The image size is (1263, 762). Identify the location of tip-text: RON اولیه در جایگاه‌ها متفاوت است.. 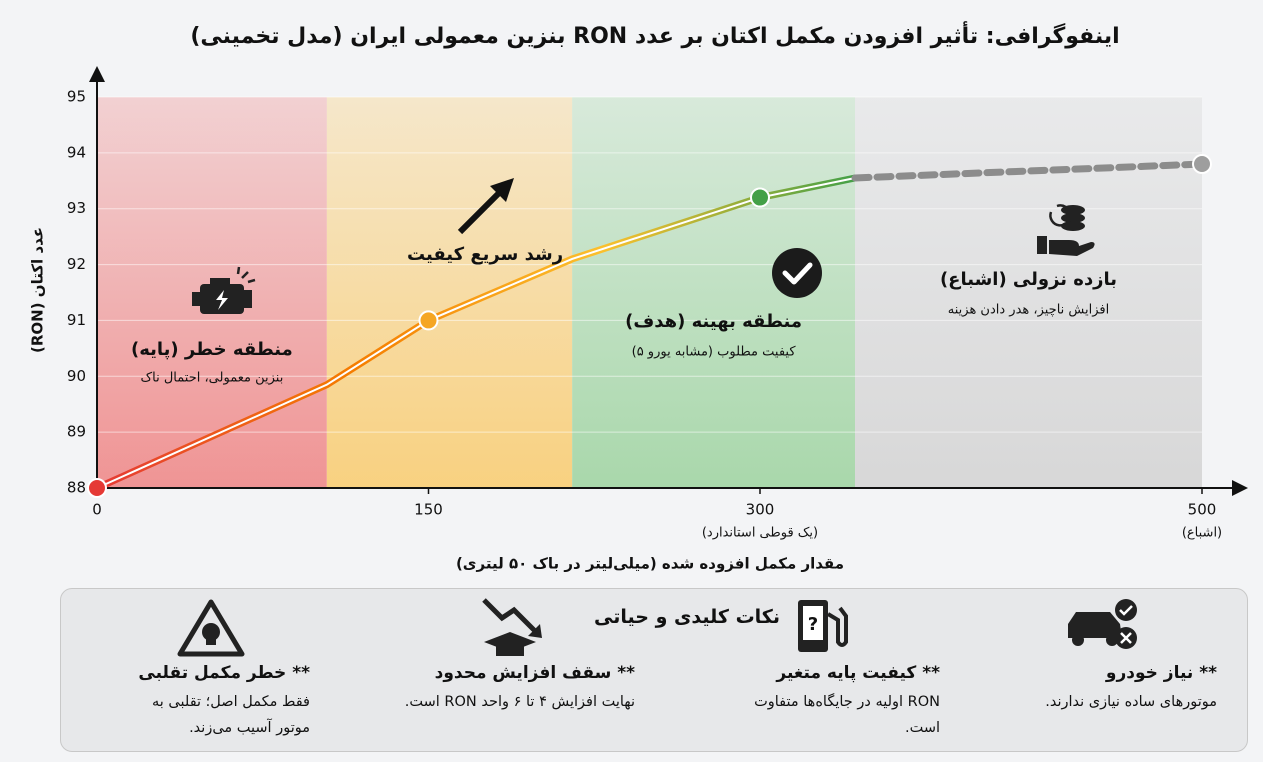
(847, 715).